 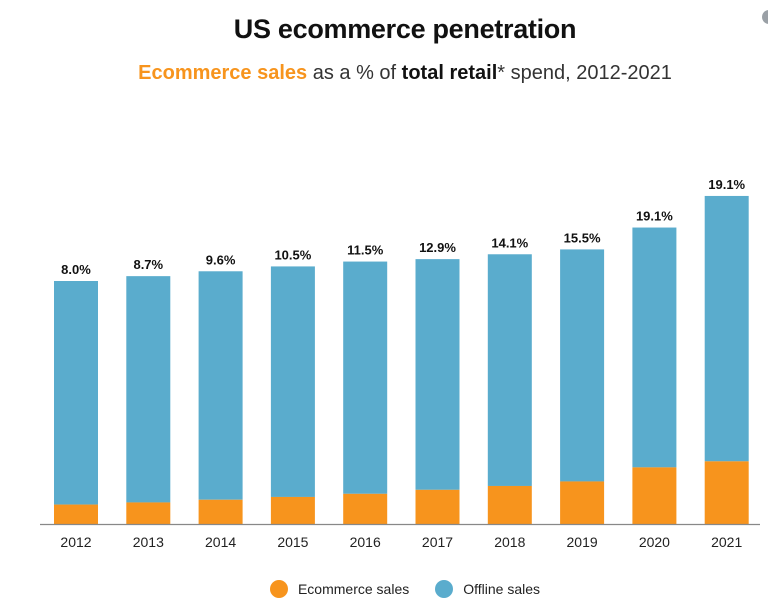 What do you see at coordinates (75, 542) in the screenshot?
I see `x-tick-label-2012: 2012` at bounding box center [75, 542].